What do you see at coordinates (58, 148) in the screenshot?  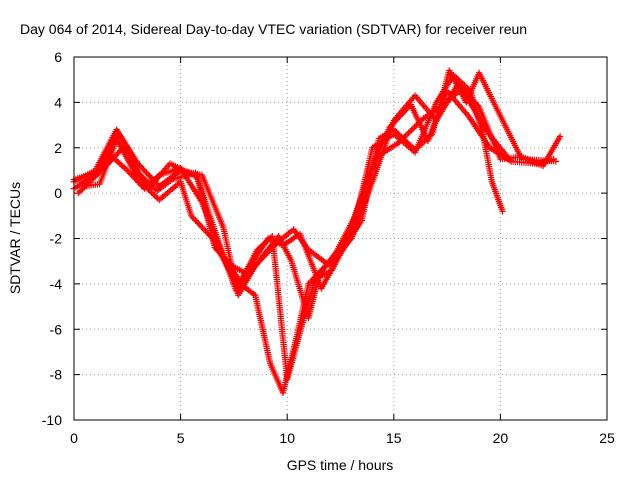 I see `y-tick-label: 2` at bounding box center [58, 148].